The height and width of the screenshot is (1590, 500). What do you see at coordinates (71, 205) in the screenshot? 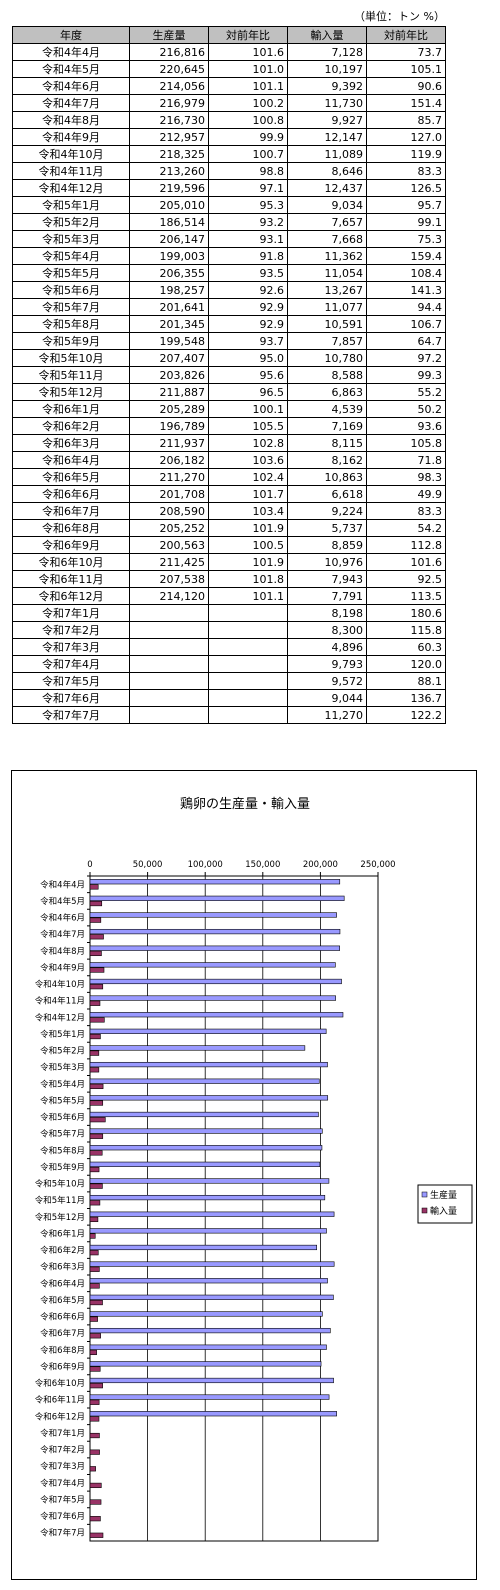
I see `cell-period: 令和5年1月` at bounding box center [71, 205].